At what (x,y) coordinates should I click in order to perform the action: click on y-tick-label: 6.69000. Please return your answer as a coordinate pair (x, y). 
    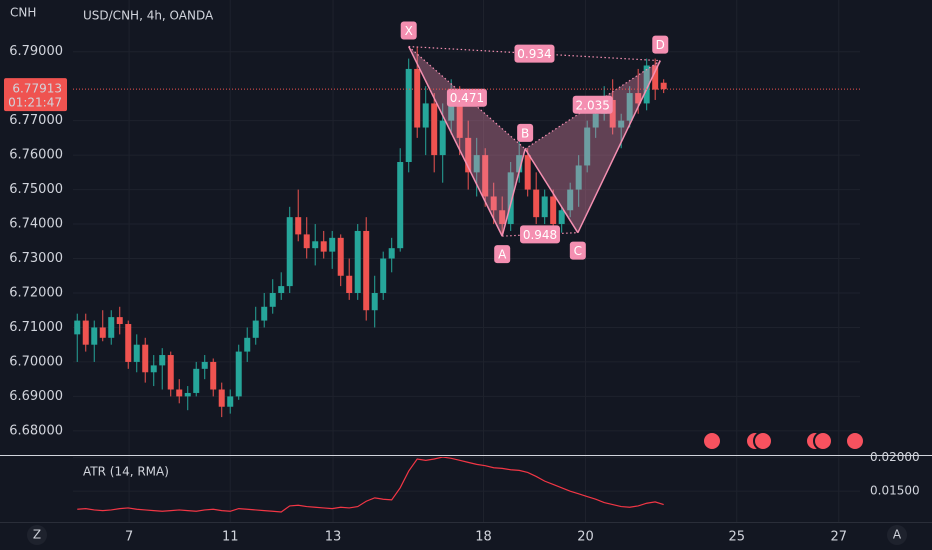
    Looking at the image, I should click on (36, 396).